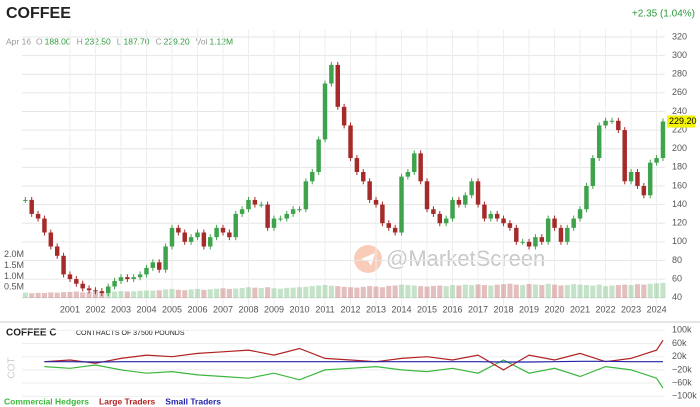 Image resolution: width=700 pixels, height=407 pixels. What do you see at coordinates (221, 41) in the screenshot?
I see `ohlc-value: 1.12M` at bounding box center [221, 41].